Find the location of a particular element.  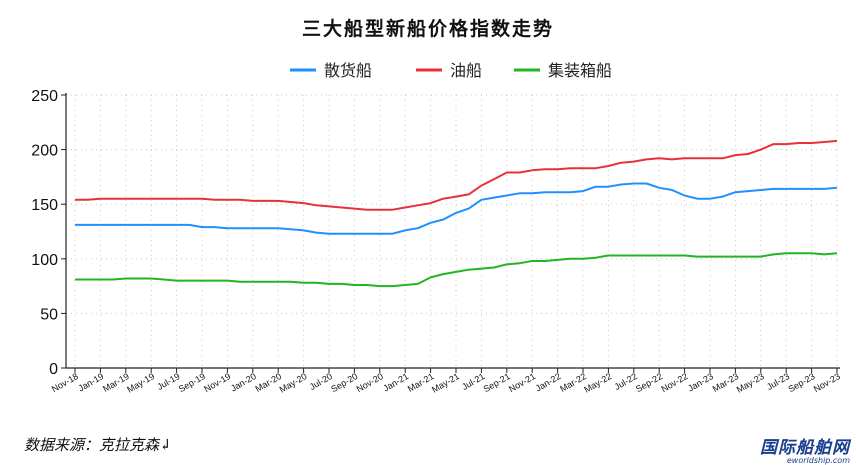

data-source-note: 数据来源：克拉克森↲ is located at coordinates (98, 445).